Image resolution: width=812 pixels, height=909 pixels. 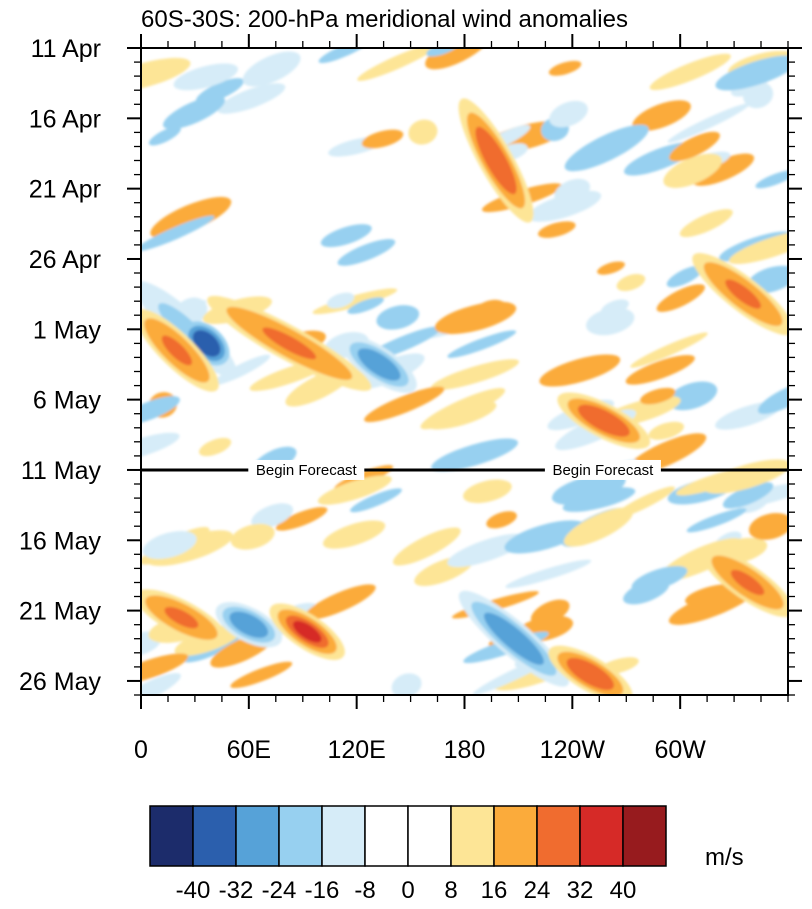 What do you see at coordinates (141, 750) in the screenshot?
I see `x-tick-label: 0` at bounding box center [141, 750].